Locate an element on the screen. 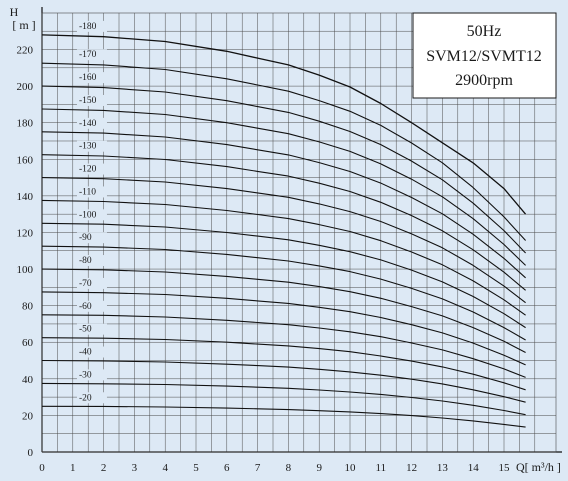 The height and width of the screenshot is (481, 568). x-tick-label: 10 is located at coordinates (351, 468).